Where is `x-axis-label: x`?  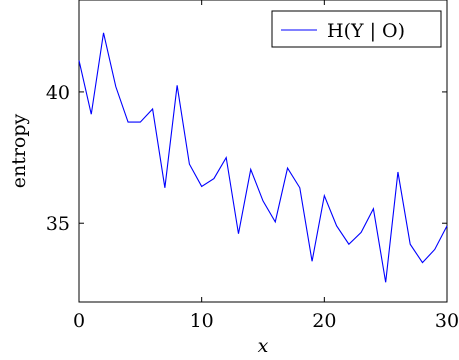 x-axis-label: x is located at coordinates (263, 346).